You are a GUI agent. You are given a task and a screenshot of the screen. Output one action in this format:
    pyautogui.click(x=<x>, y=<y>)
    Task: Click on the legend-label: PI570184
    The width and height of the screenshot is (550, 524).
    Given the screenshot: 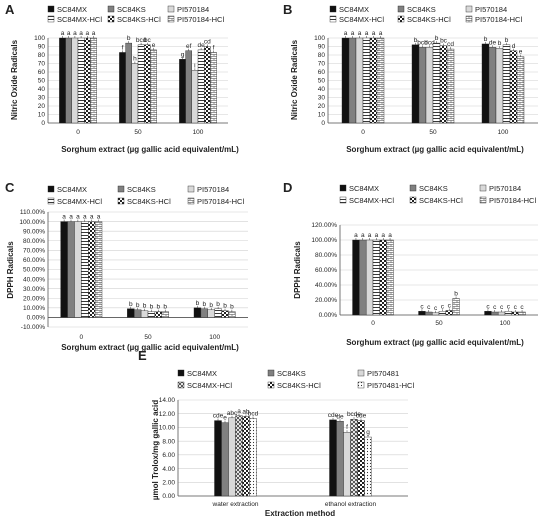 What is the action you would take?
    pyautogui.click(x=491, y=9)
    